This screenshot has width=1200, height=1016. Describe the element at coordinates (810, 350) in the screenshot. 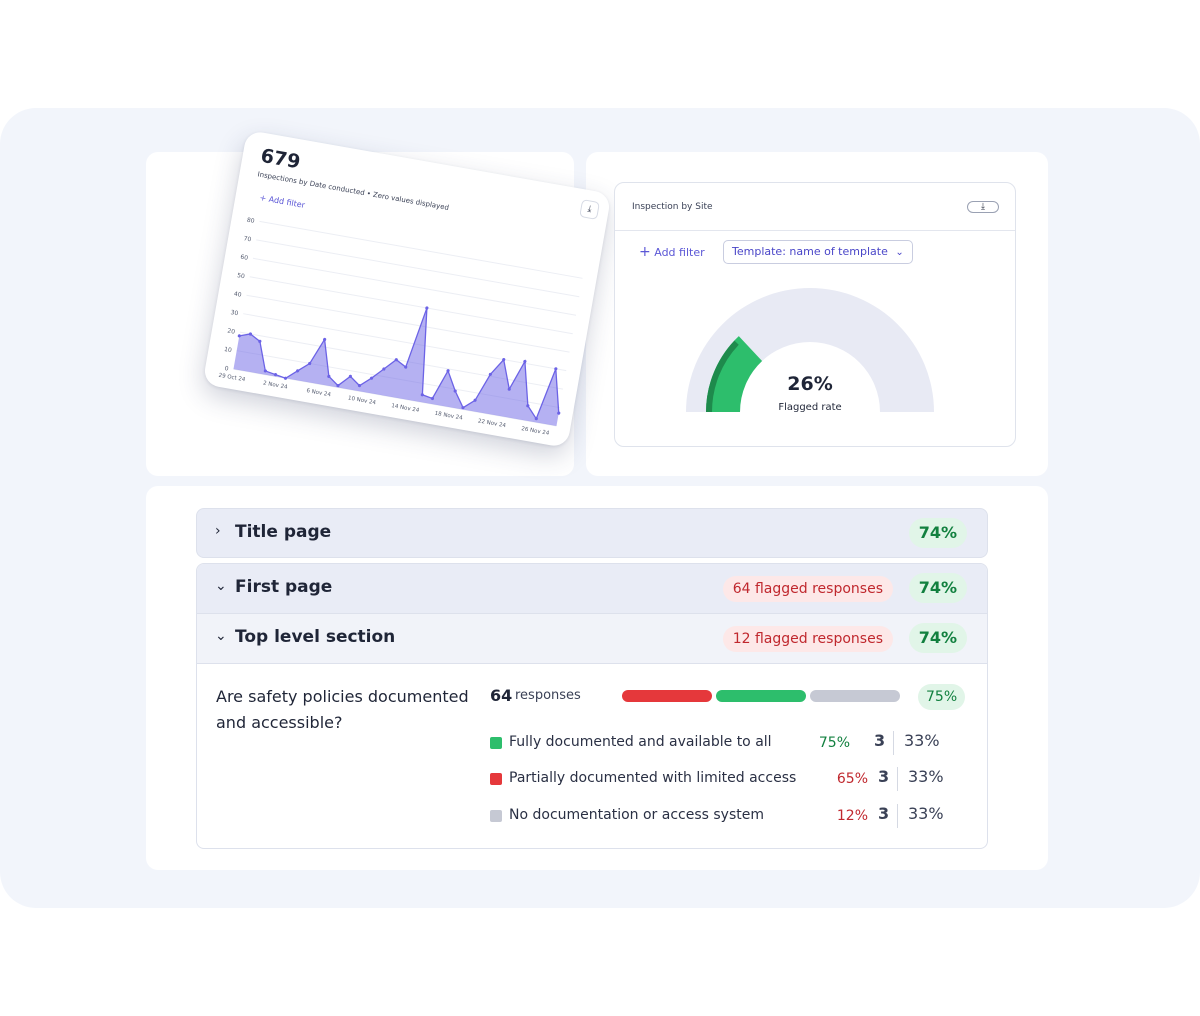

I see `flagged-rate-gauge` at that location.